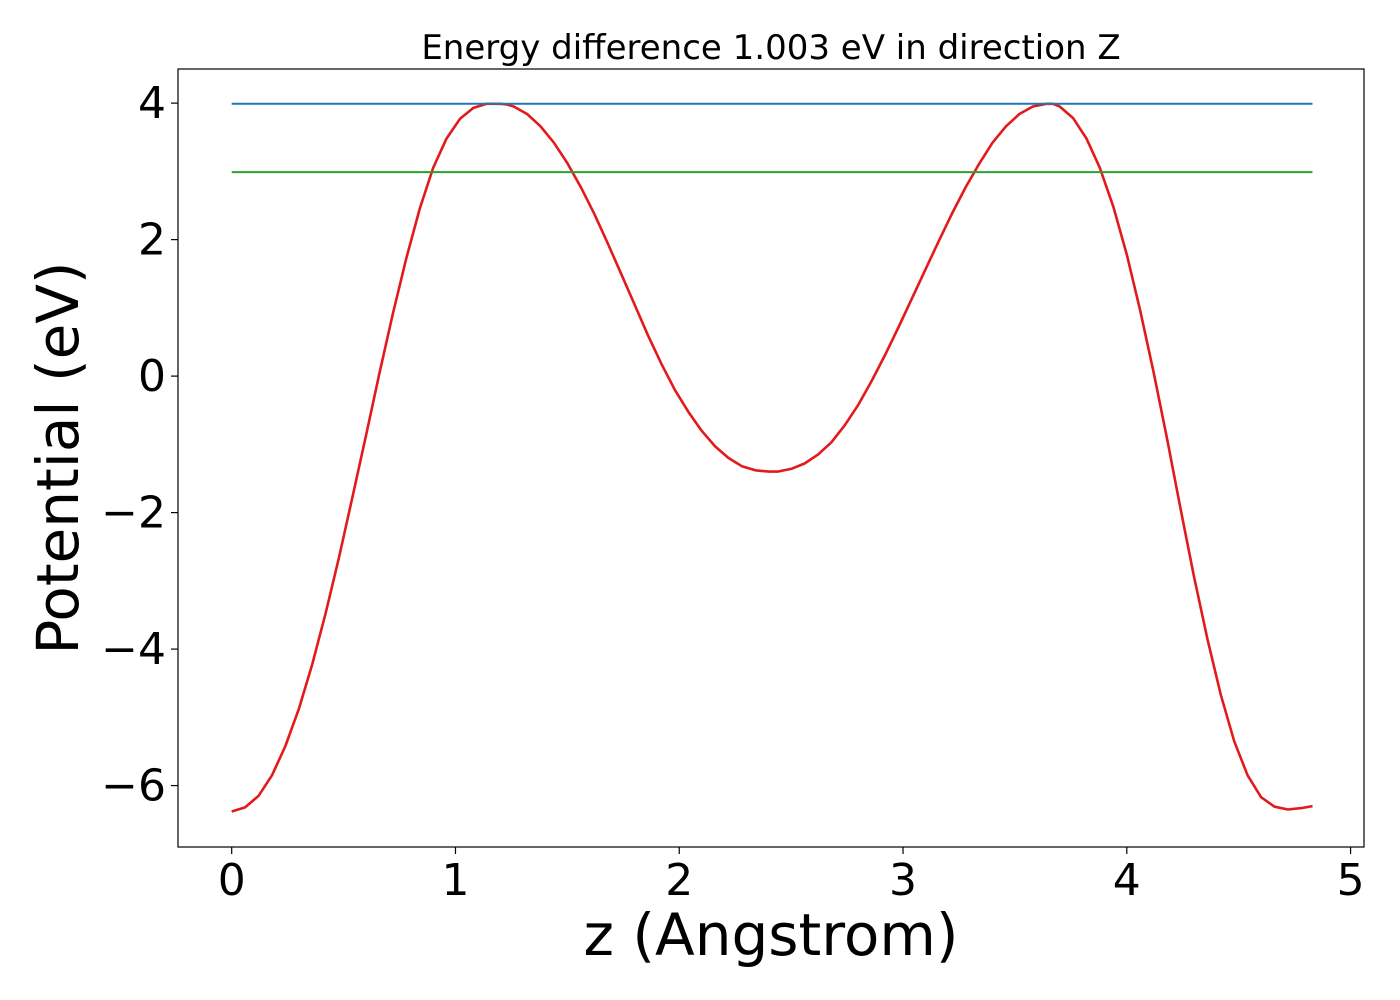 This screenshot has height=1000, width=1400. Describe the element at coordinates (133, 786) in the screenshot. I see `y-tick-label: −6` at that location.